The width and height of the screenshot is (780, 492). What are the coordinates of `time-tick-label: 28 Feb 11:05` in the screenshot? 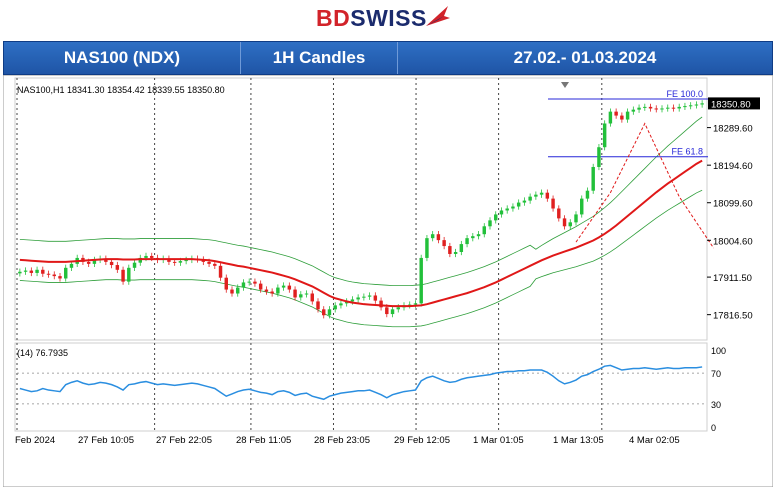 It's located at (263, 440).